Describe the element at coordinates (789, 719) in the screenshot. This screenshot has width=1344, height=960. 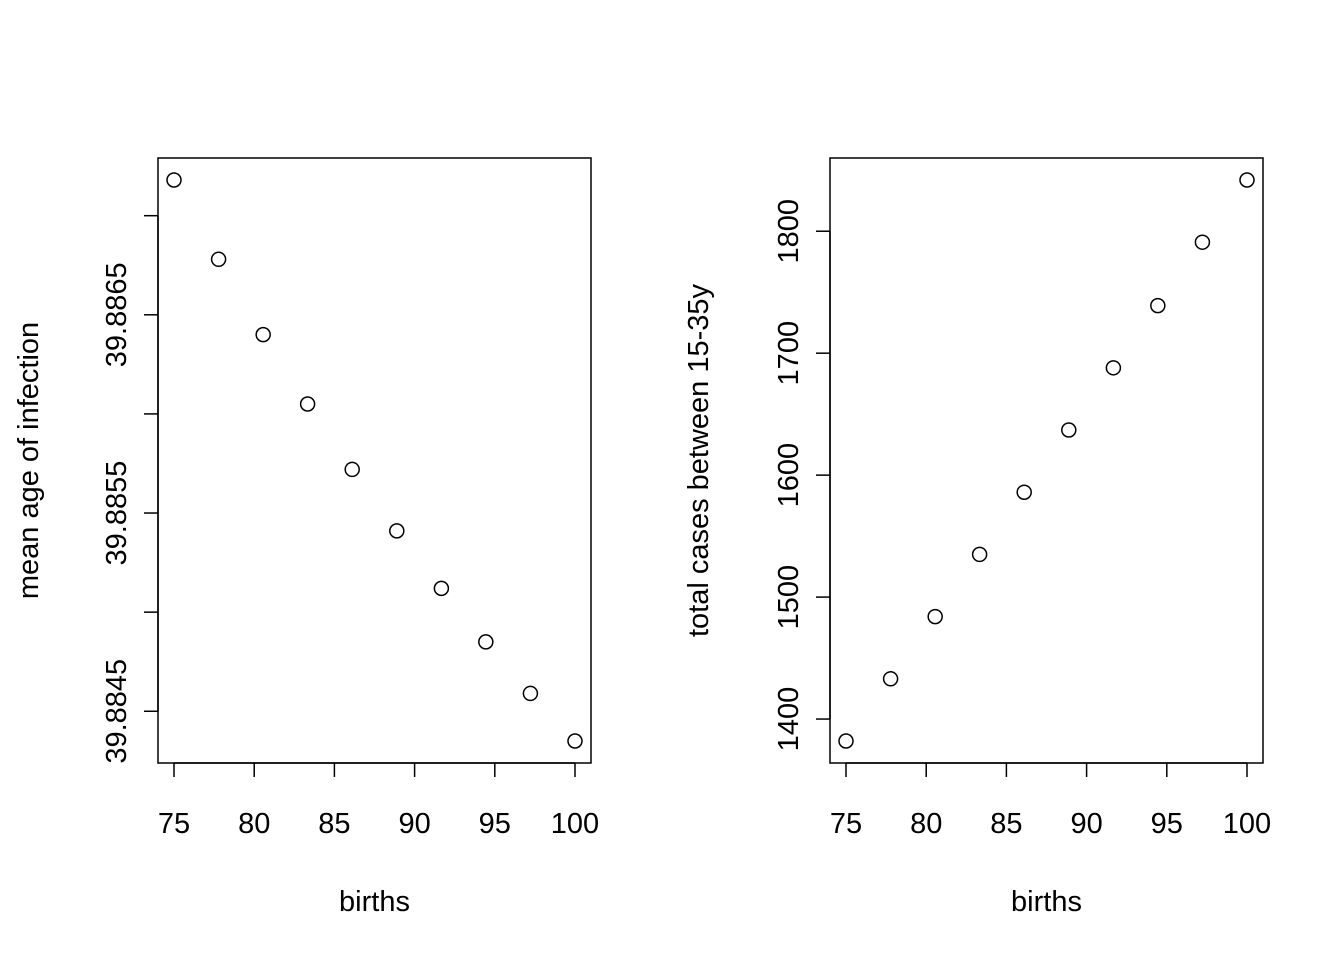
I see `y-tick-label: 1400` at that location.